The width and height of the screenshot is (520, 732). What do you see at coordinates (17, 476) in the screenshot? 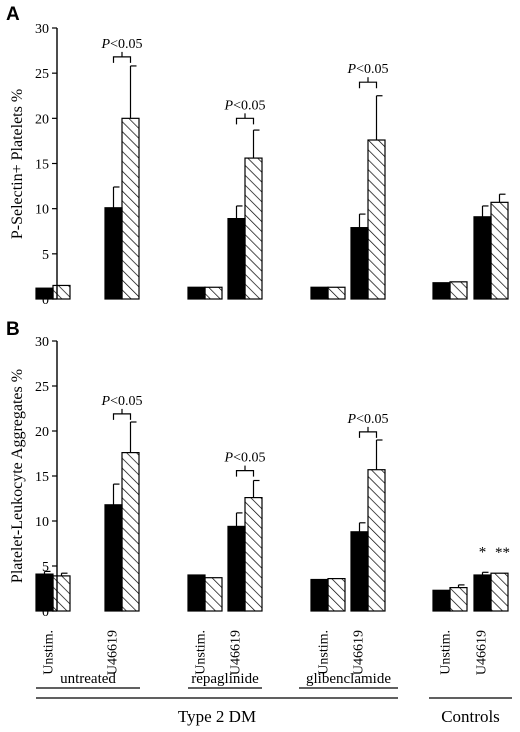
I see `y-axis-title: Platelet-Leukocyte Aggregates %` at bounding box center [17, 476].